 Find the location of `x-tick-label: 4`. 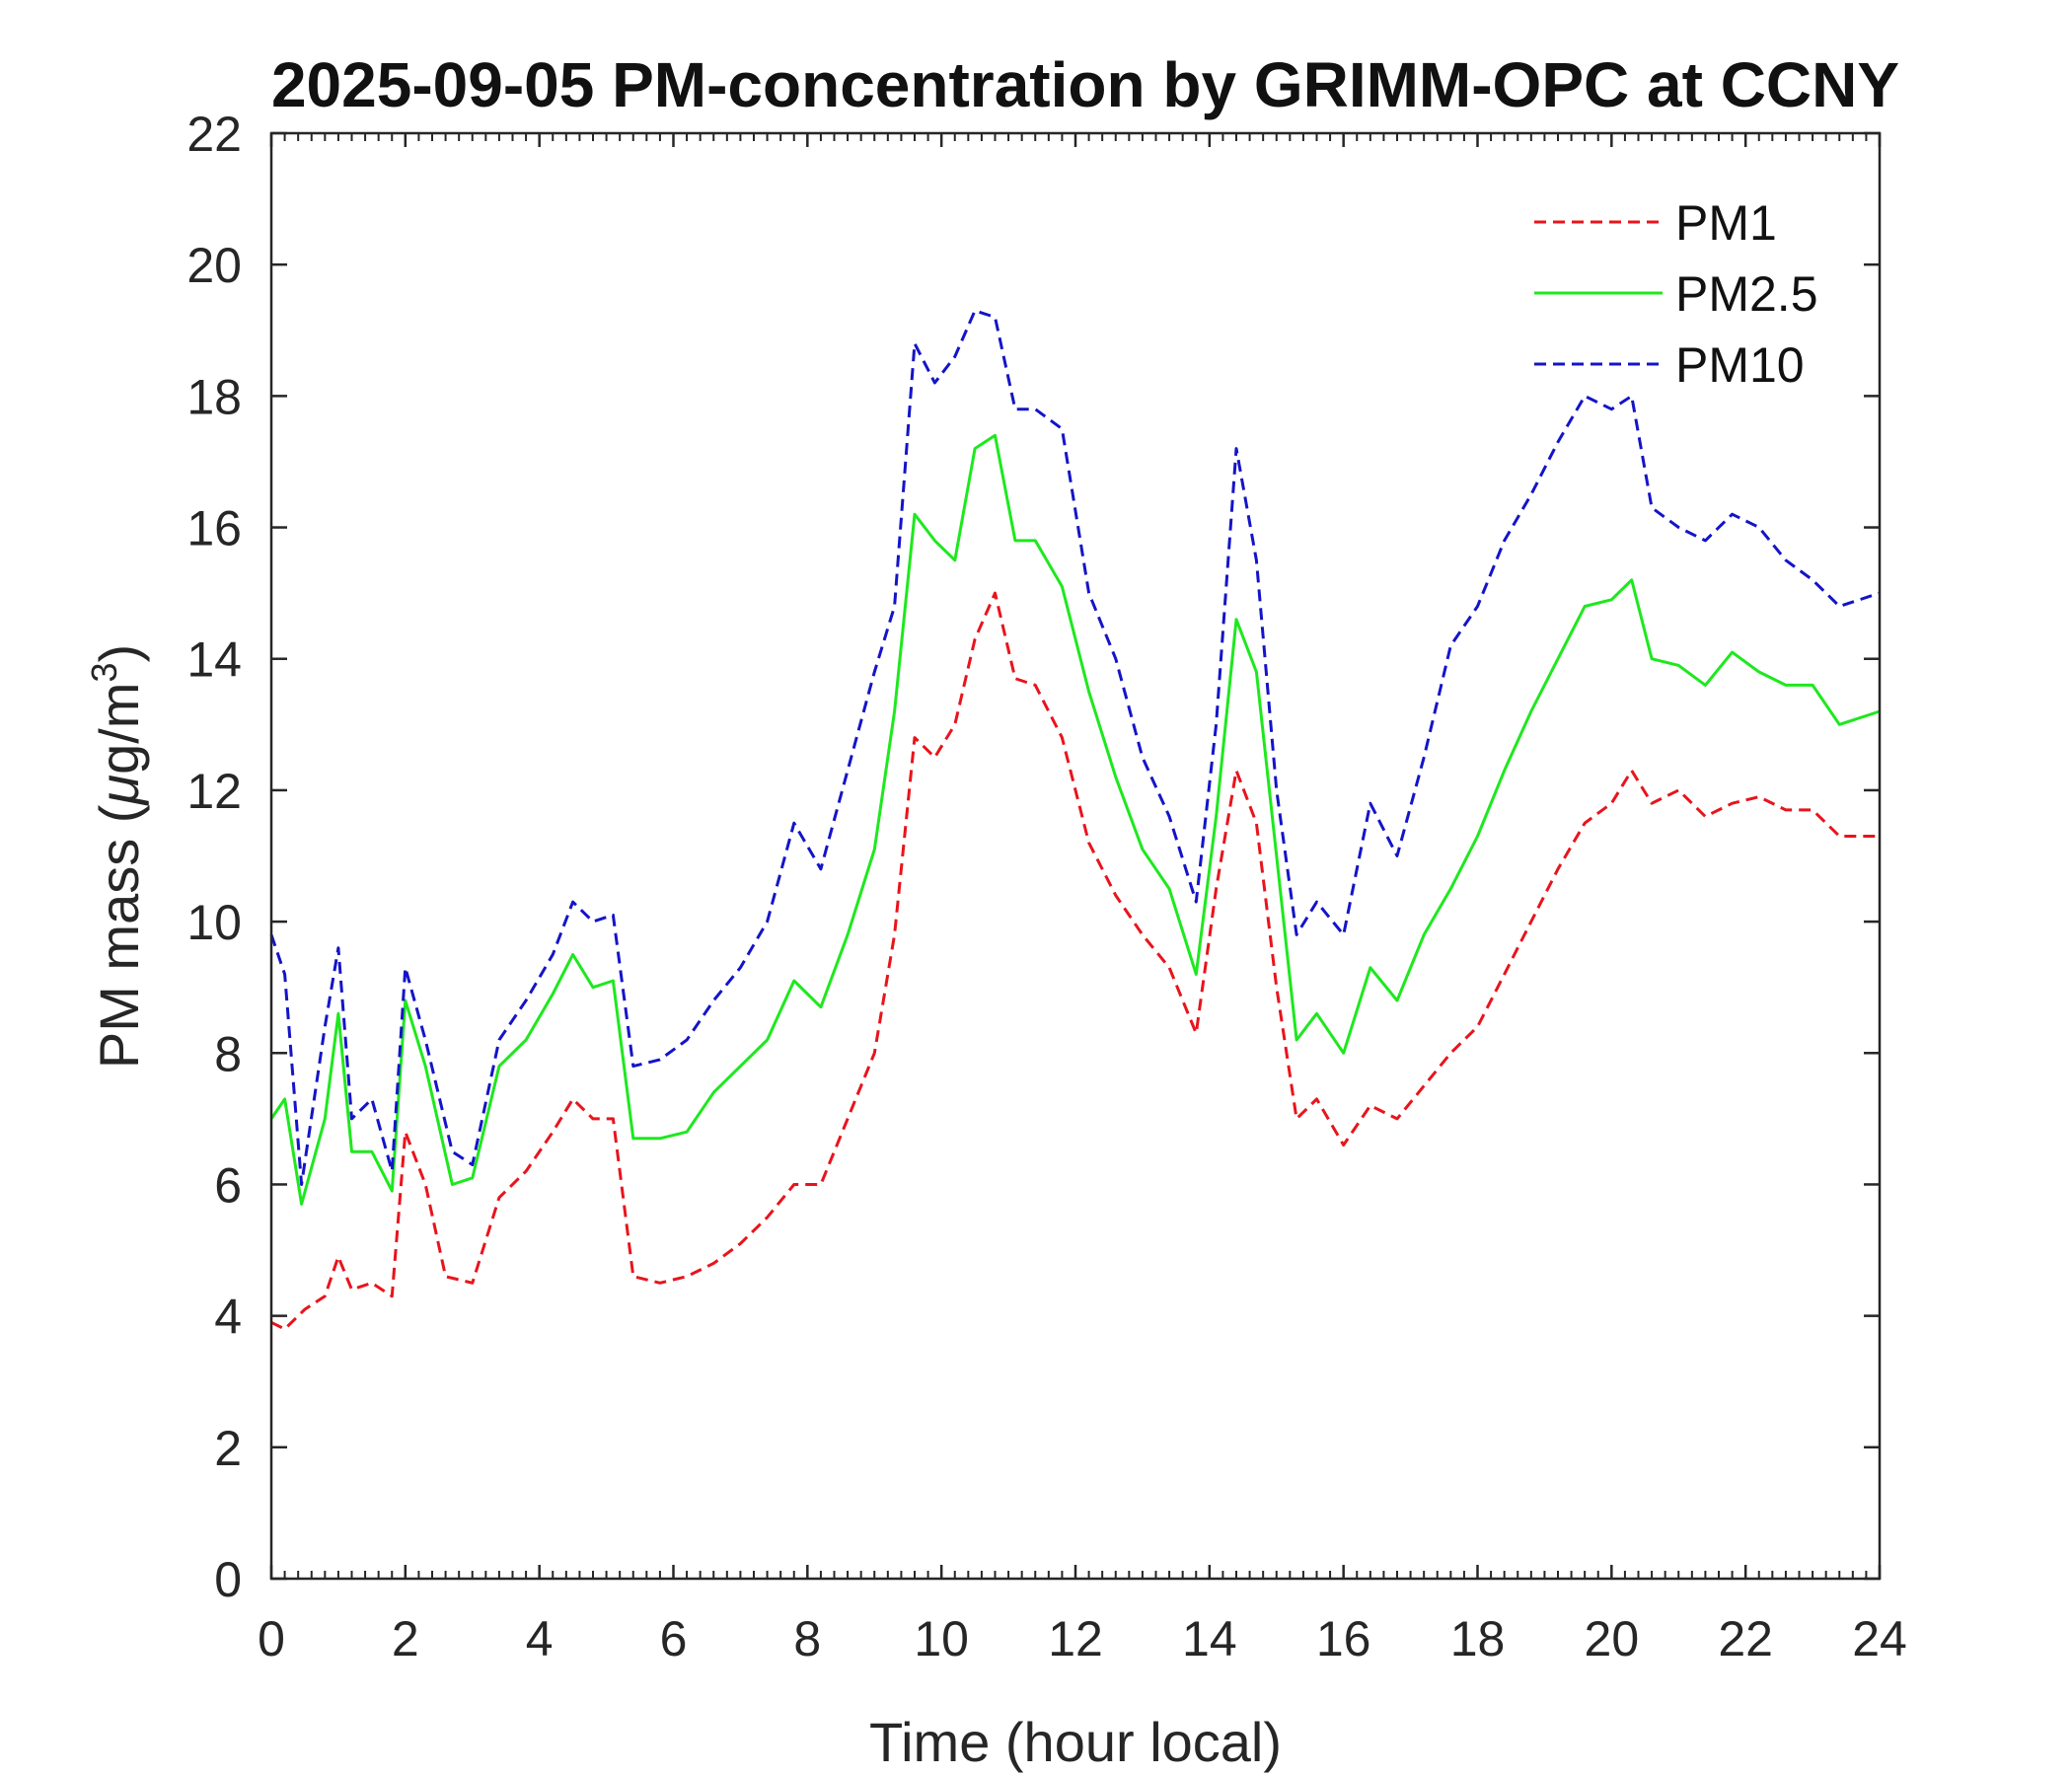

x-tick-label: 4 is located at coordinates (540, 1639).